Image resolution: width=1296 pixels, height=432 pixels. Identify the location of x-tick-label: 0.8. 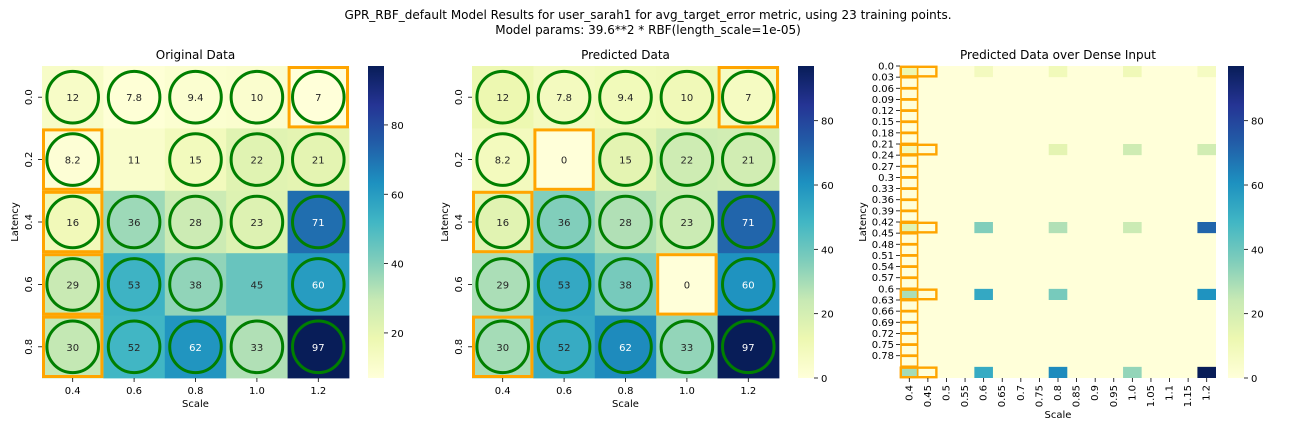
(1058, 393).